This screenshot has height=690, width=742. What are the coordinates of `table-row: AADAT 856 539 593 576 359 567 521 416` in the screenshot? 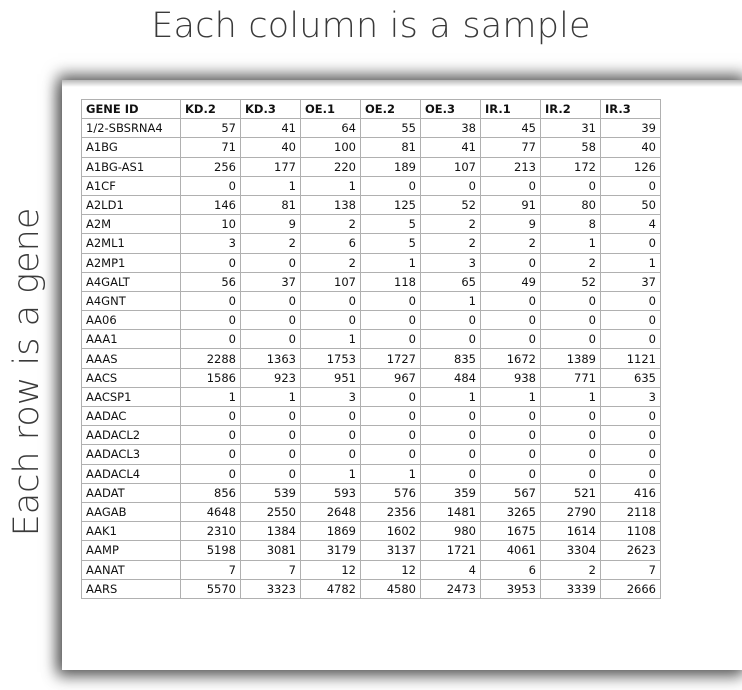 It's located at (371, 492).